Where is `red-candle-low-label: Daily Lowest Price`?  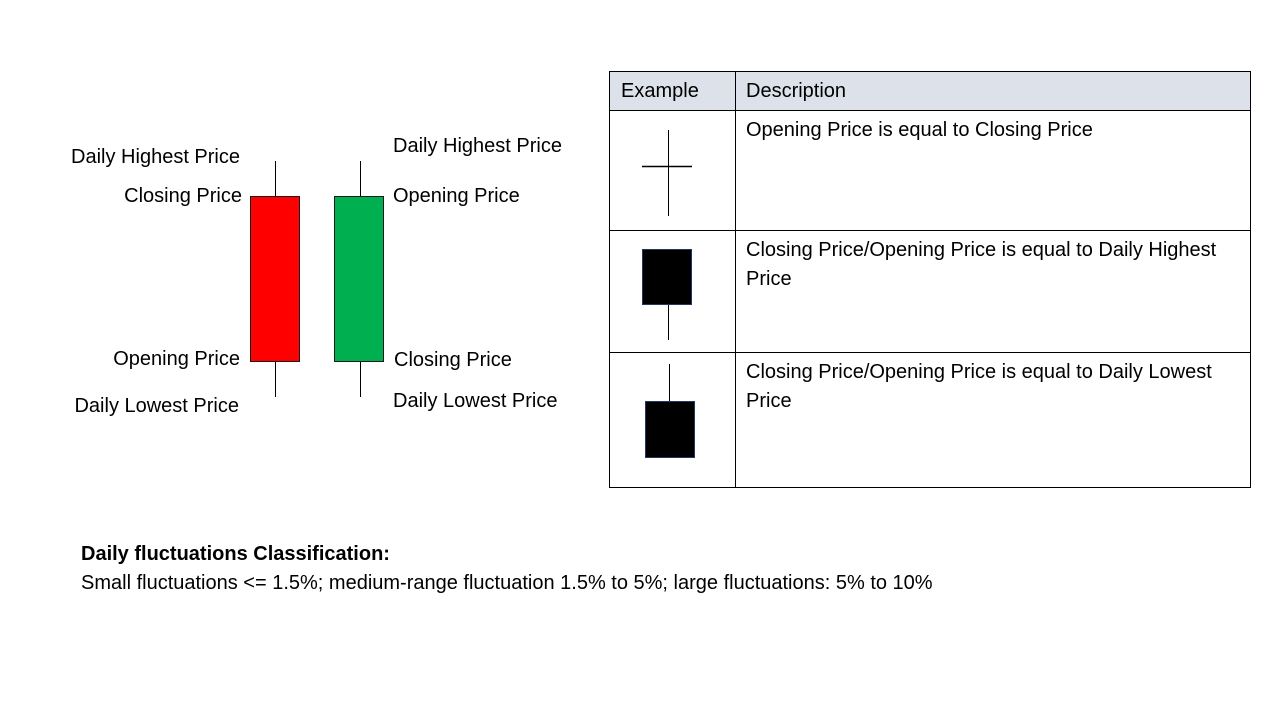 red-candle-low-label: Daily Lowest Price is located at coordinates (156, 406).